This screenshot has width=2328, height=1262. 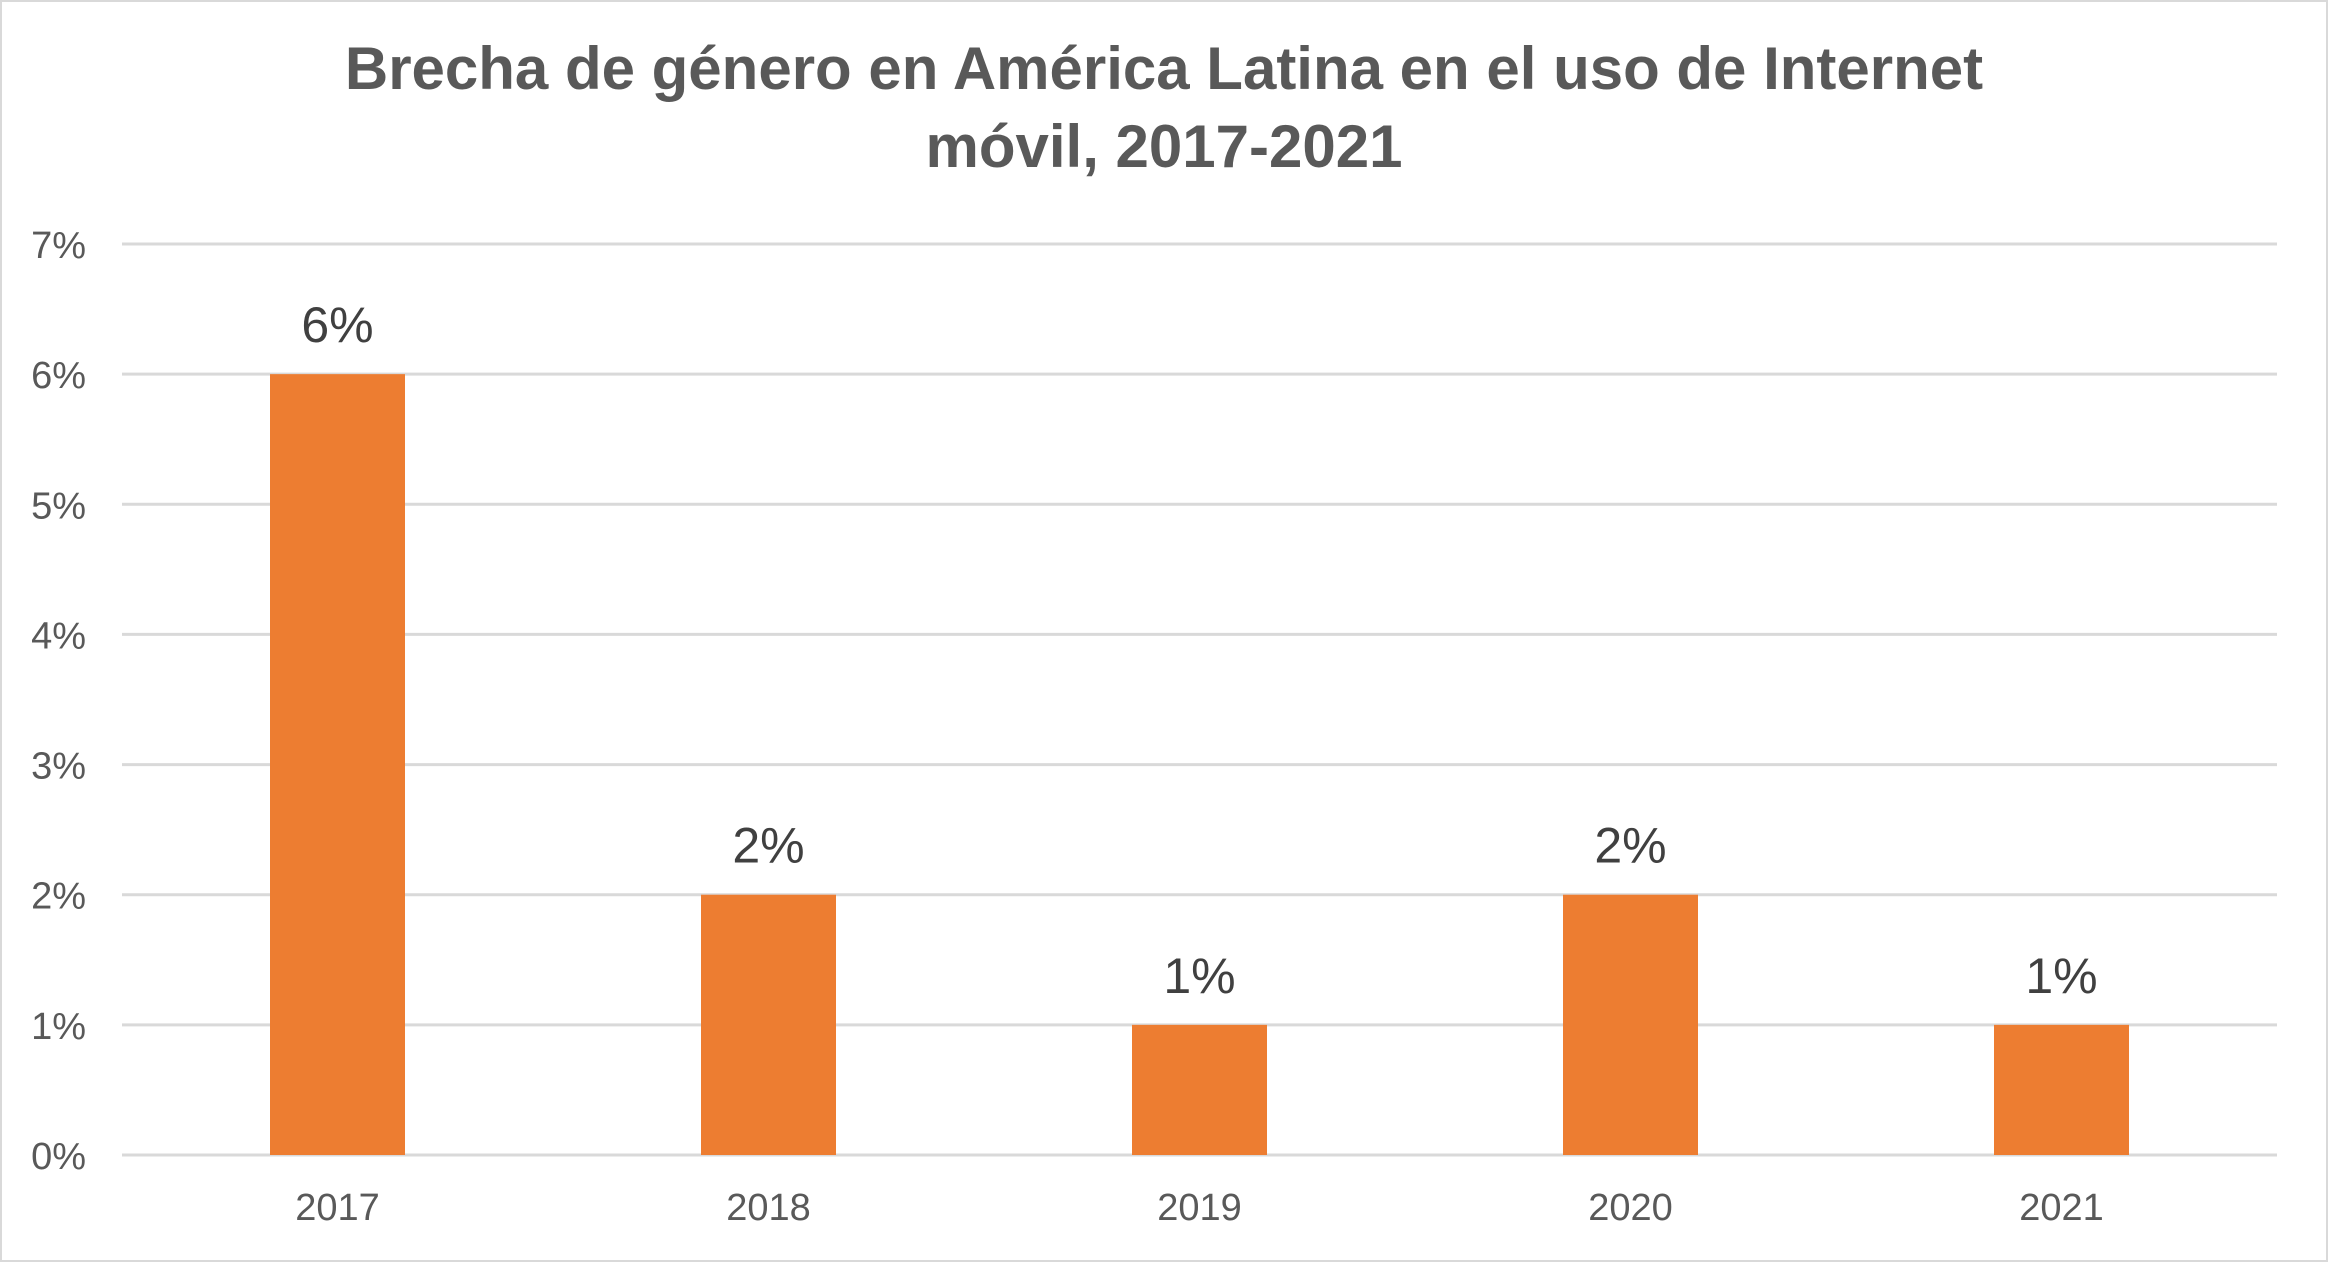 What do you see at coordinates (58, 636) in the screenshot?
I see `y-tick-label: 4%` at bounding box center [58, 636].